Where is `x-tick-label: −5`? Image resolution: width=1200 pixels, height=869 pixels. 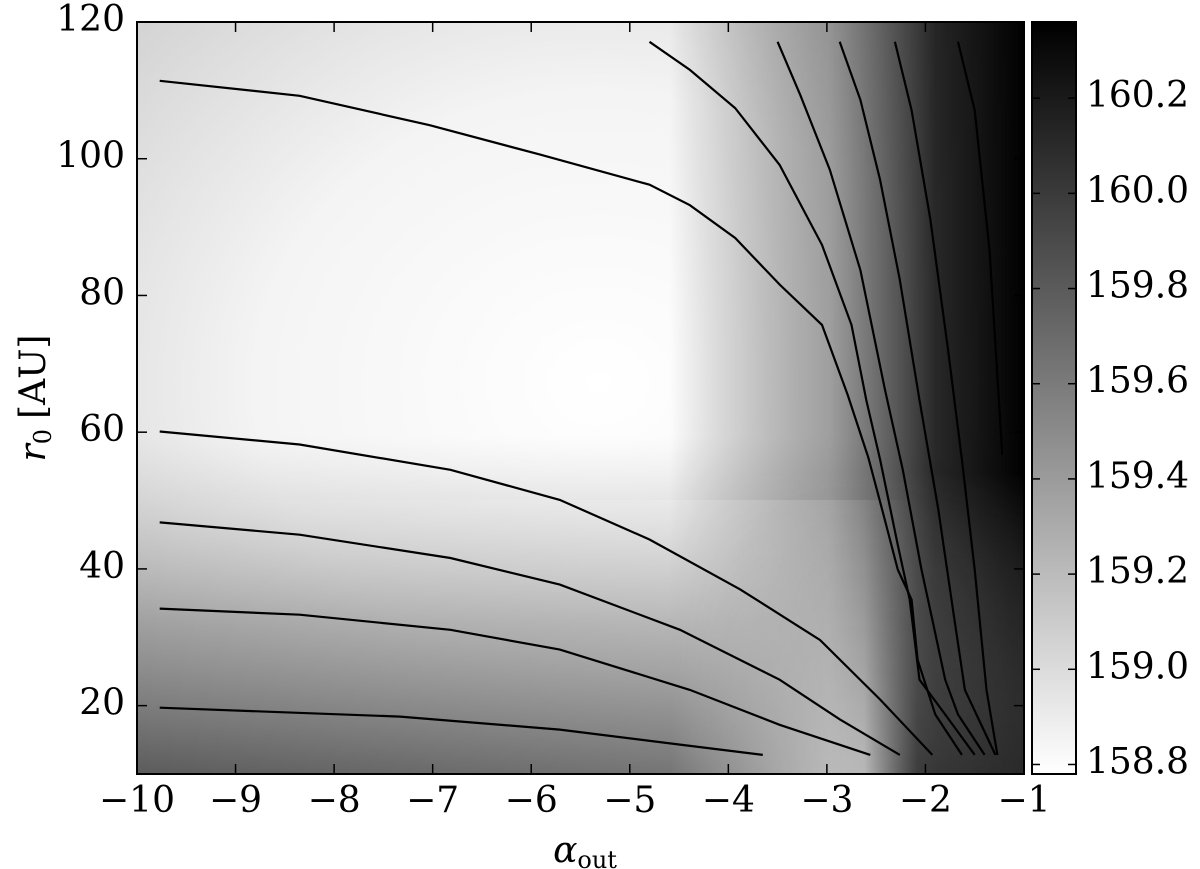
x-tick-label: −5 is located at coordinates (629, 800).